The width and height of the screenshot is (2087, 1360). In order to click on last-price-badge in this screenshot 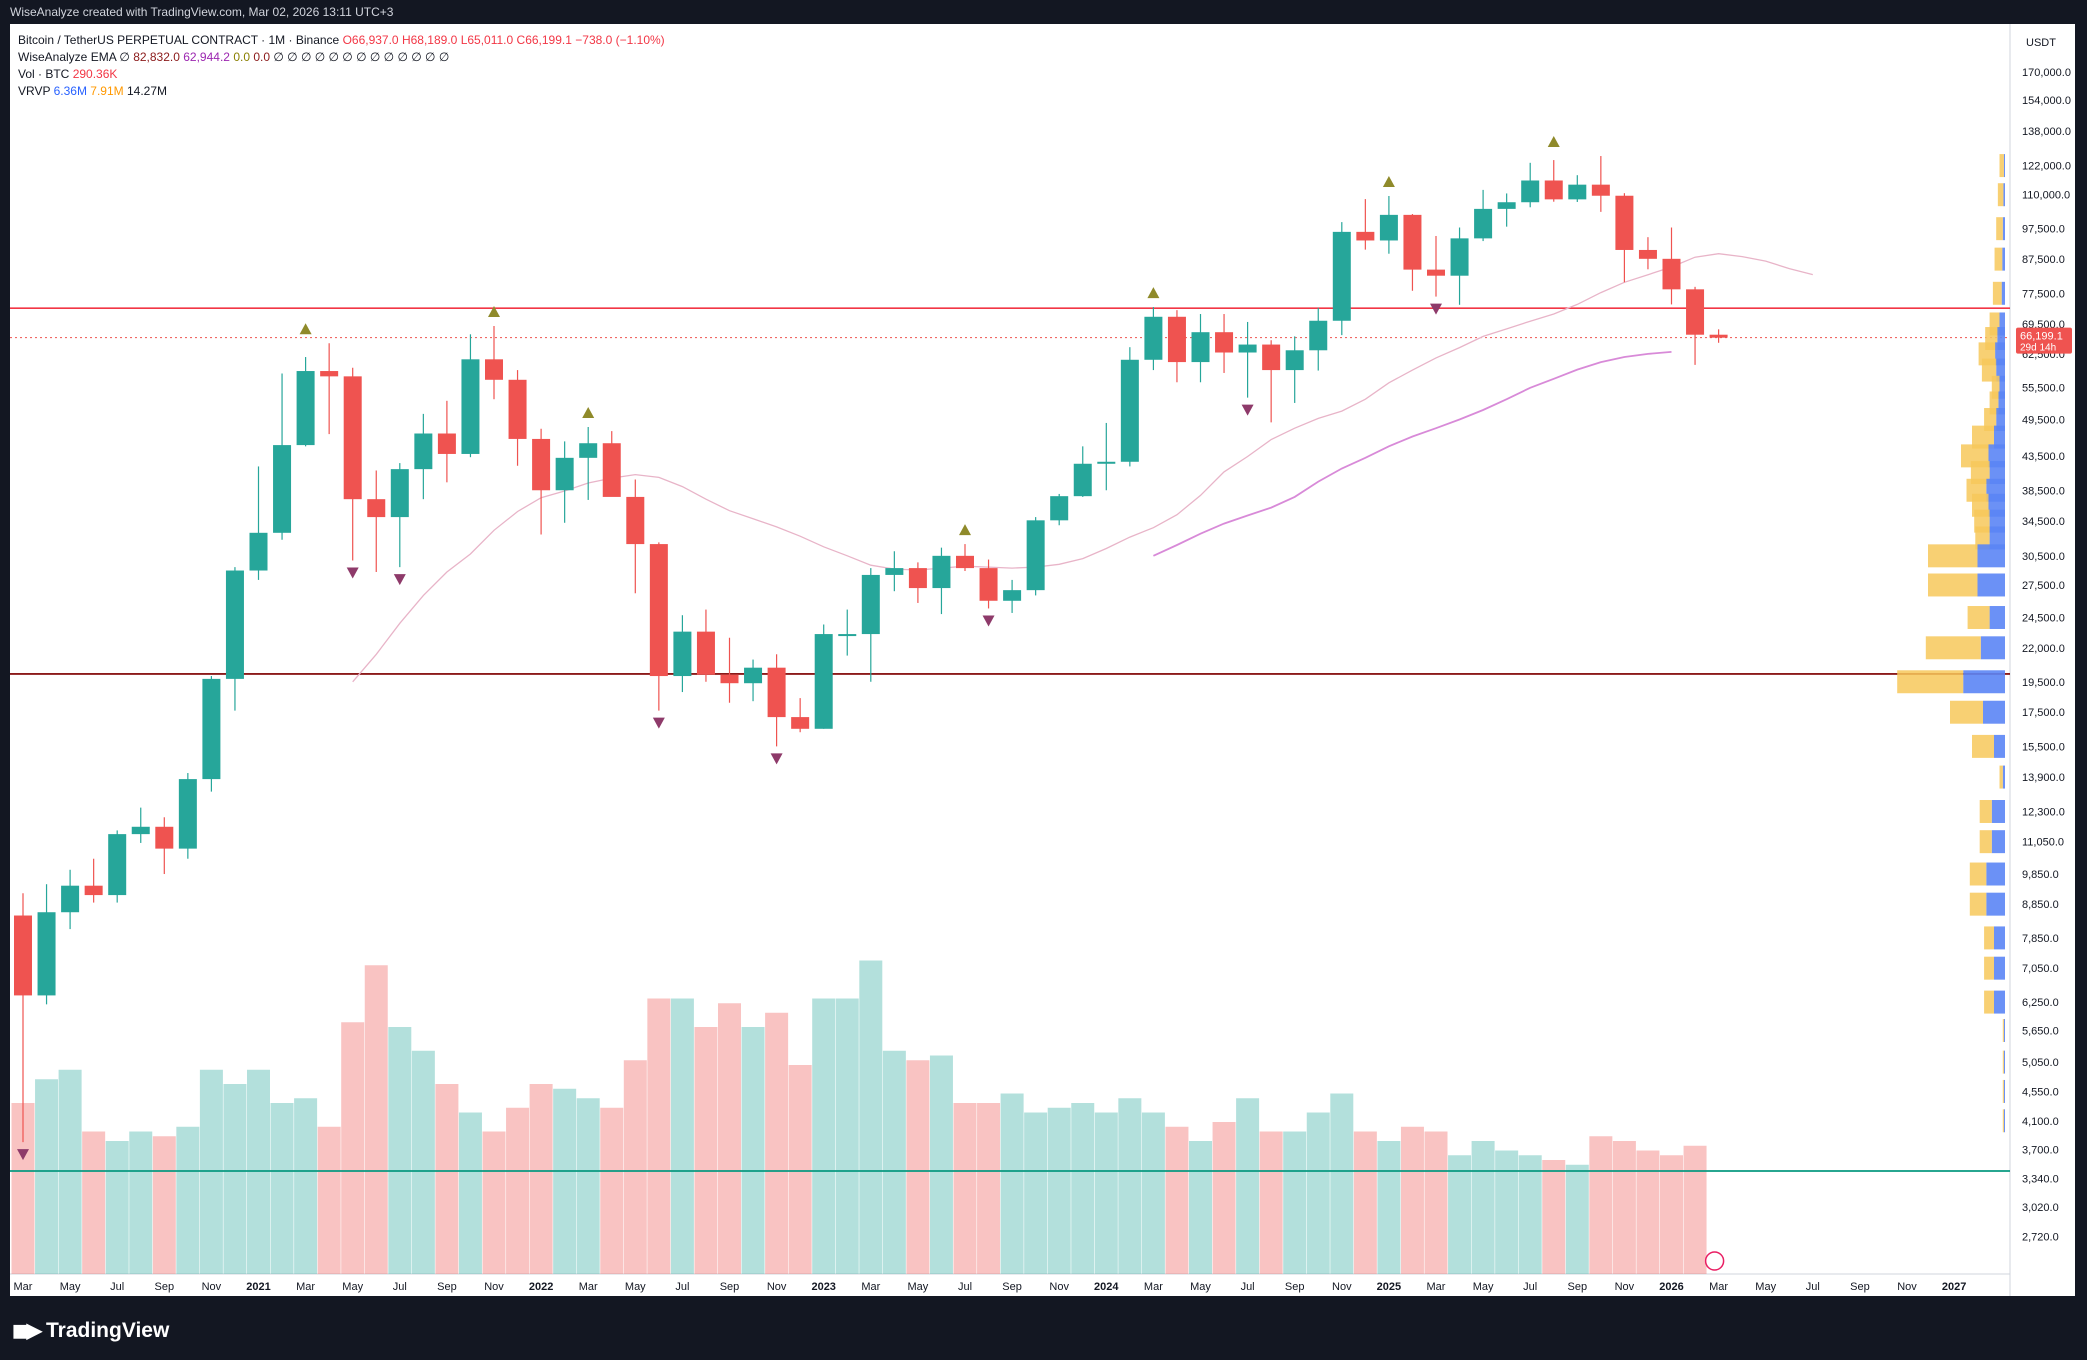, I will do `click(2044, 340)`.